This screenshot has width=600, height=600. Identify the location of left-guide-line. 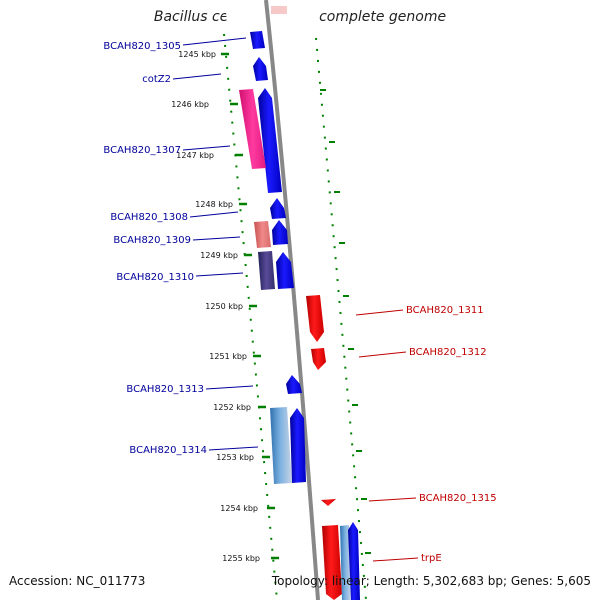
(250, 316).